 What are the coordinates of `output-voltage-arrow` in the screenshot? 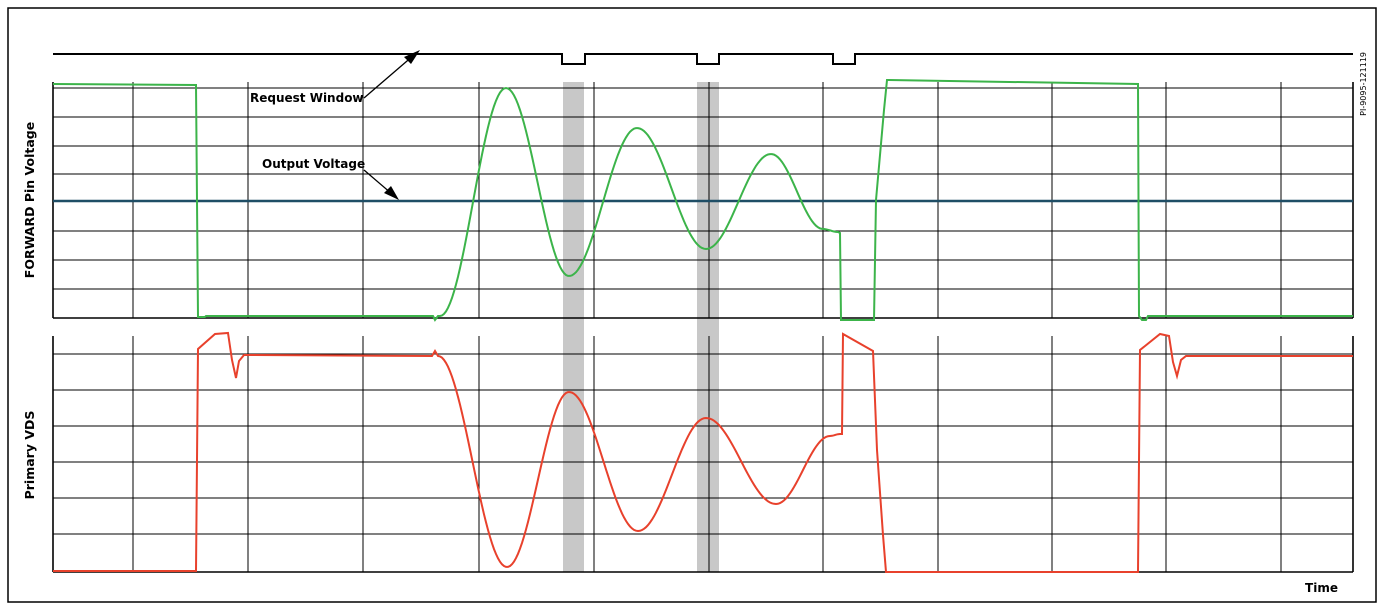 It's located at (381, 184).